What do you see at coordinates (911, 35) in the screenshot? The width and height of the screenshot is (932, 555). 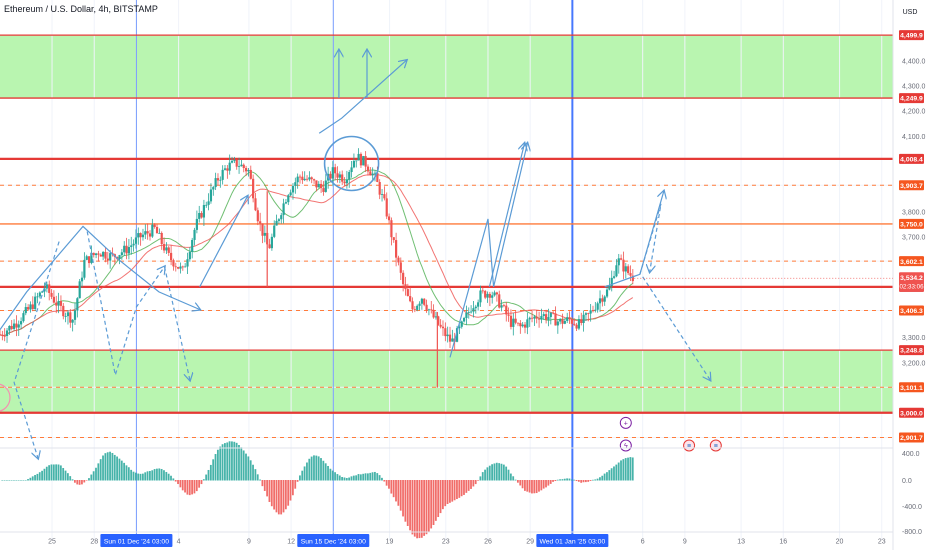 I see `price-level-tag: 4,499.9` at bounding box center [911, 35].